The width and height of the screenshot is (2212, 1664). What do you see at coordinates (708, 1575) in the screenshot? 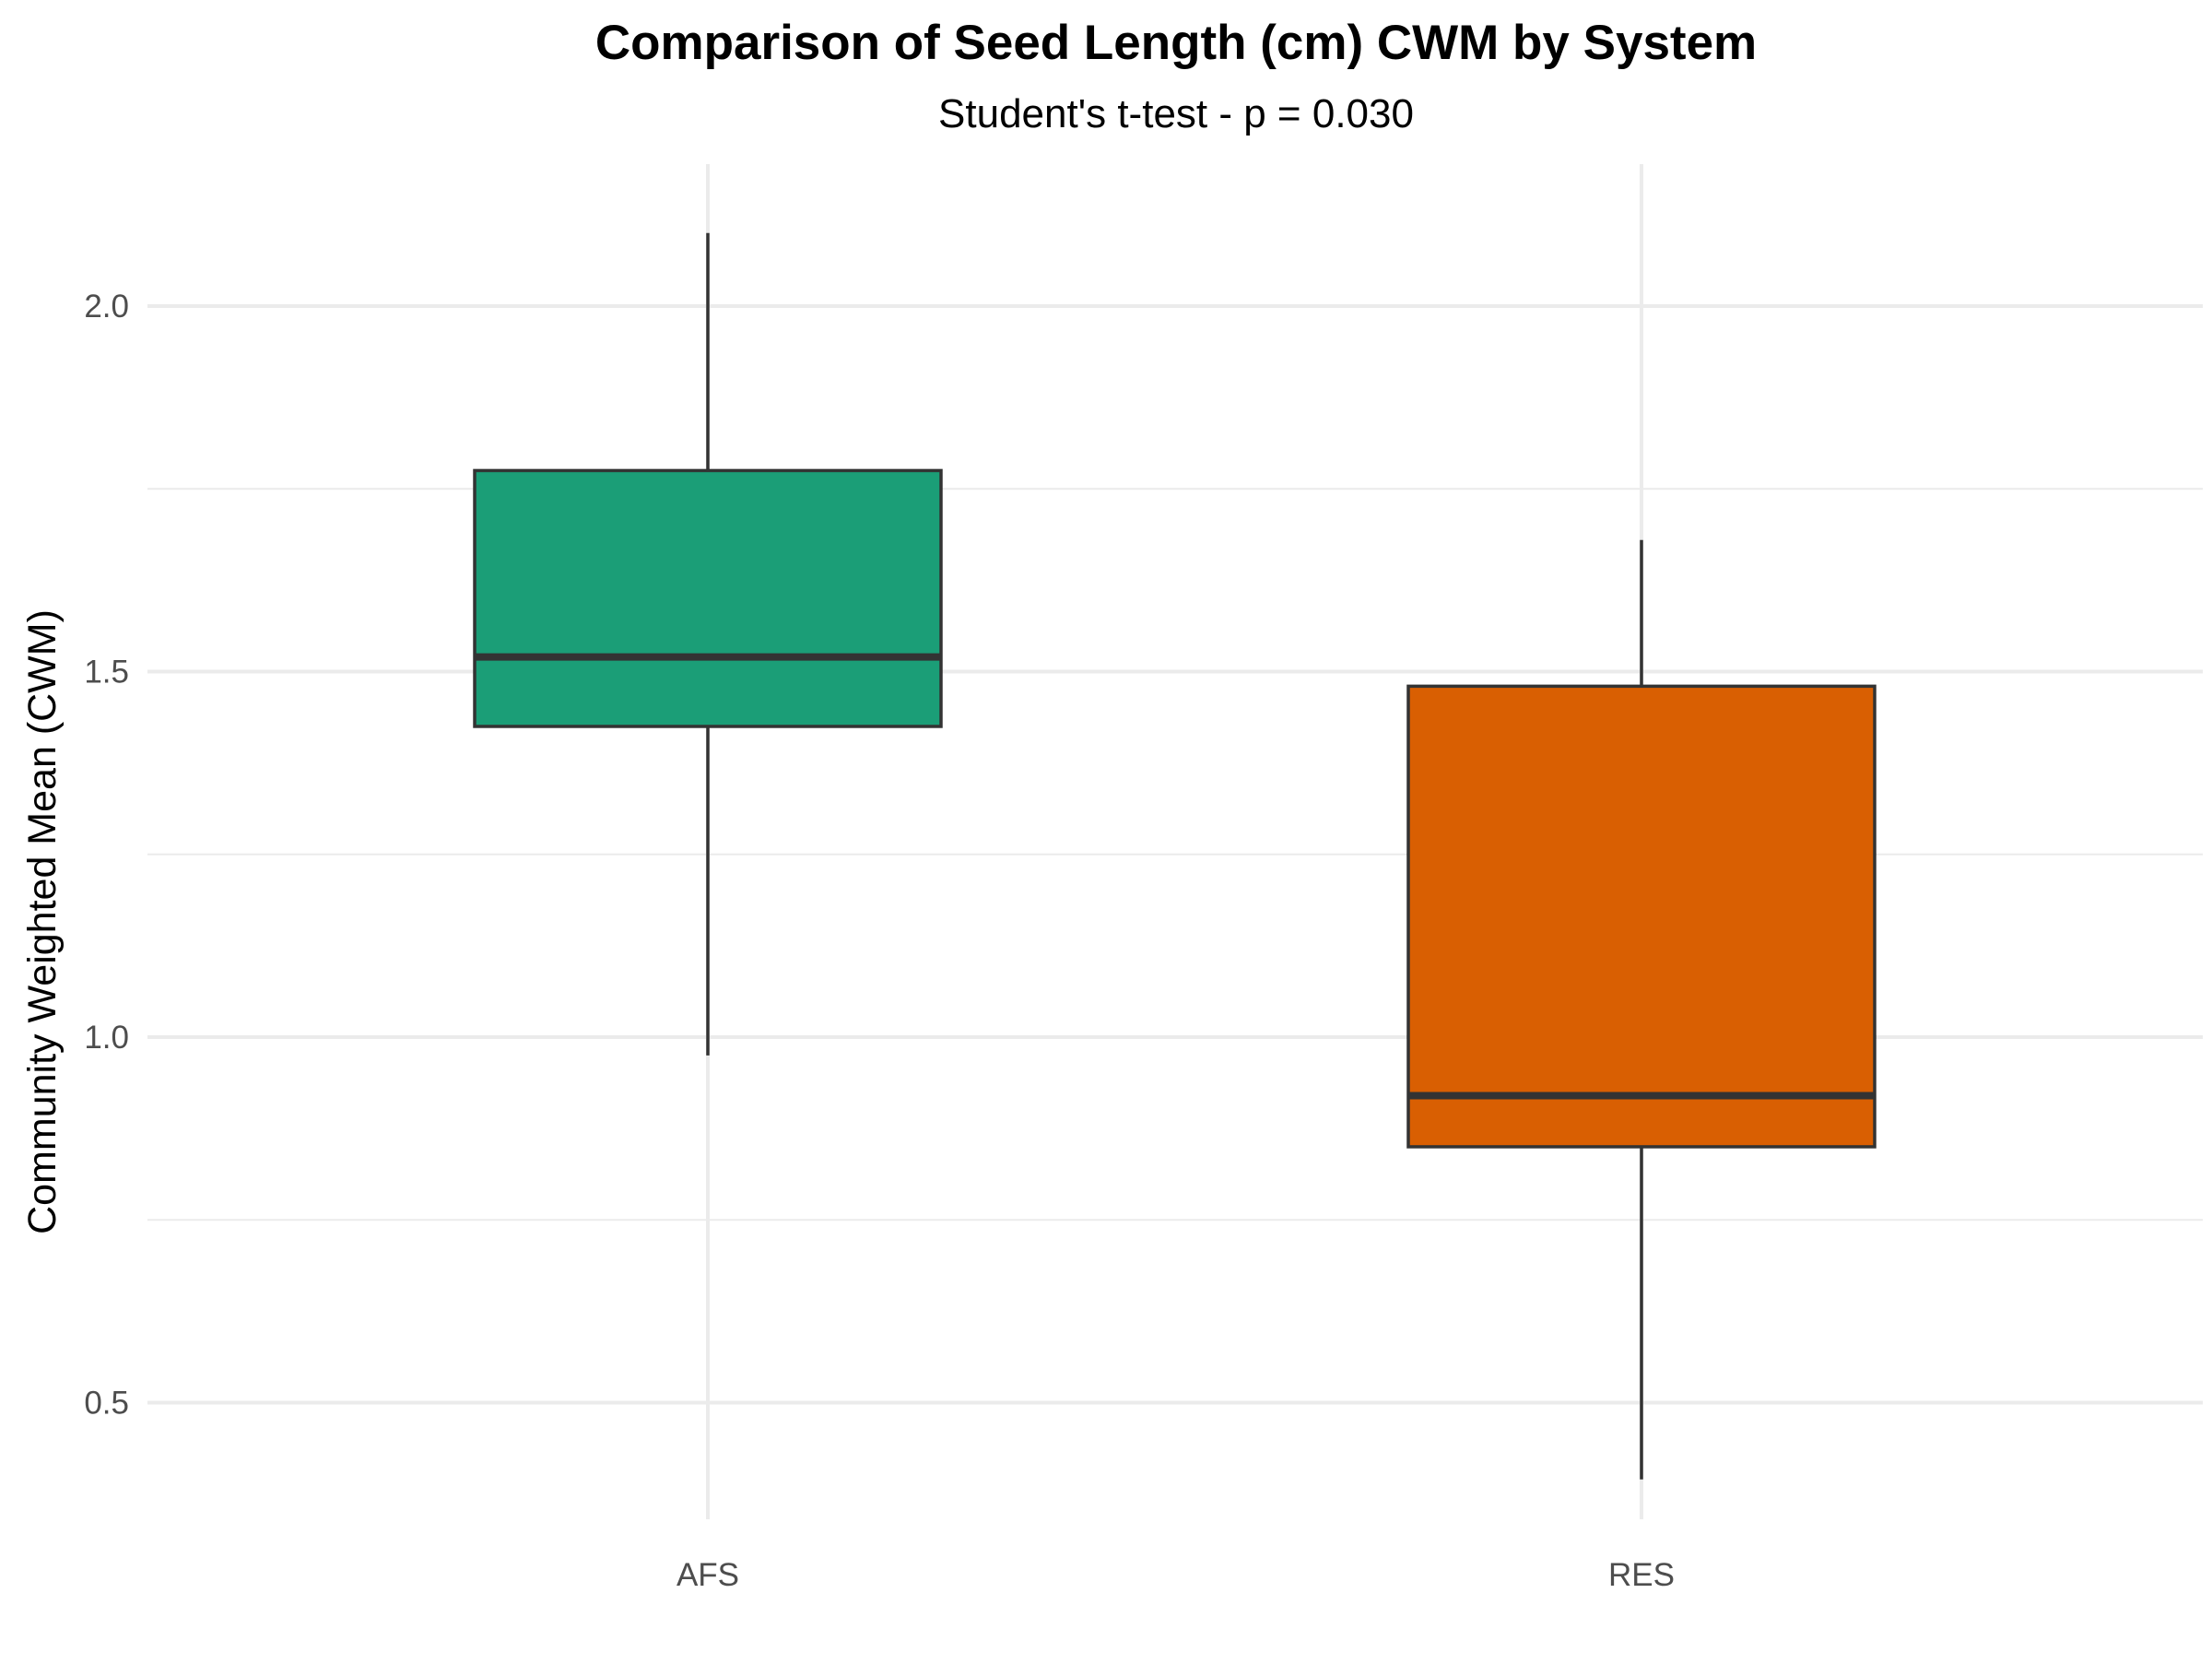
I see `x-tick-label: AFS` at bounding box center [708, 1575].